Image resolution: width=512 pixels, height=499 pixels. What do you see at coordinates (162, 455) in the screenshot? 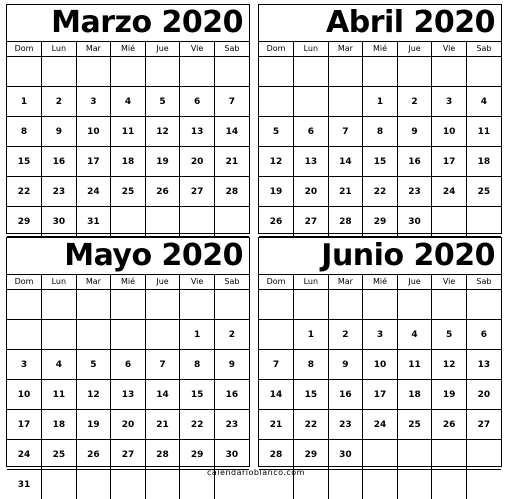
I see `day-cell: 28` at bounding box center [162, 455].